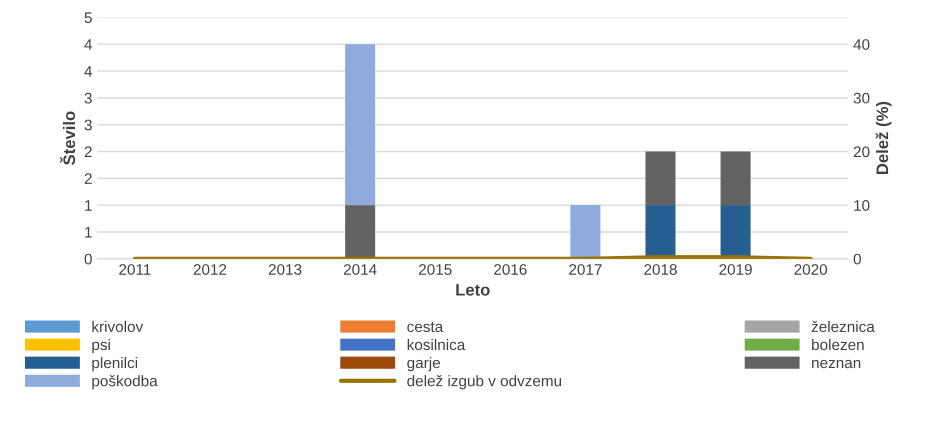  Describe the element at coordinates (125, 382) in the screenshot. I see `legend-label: poškodba` at that location.